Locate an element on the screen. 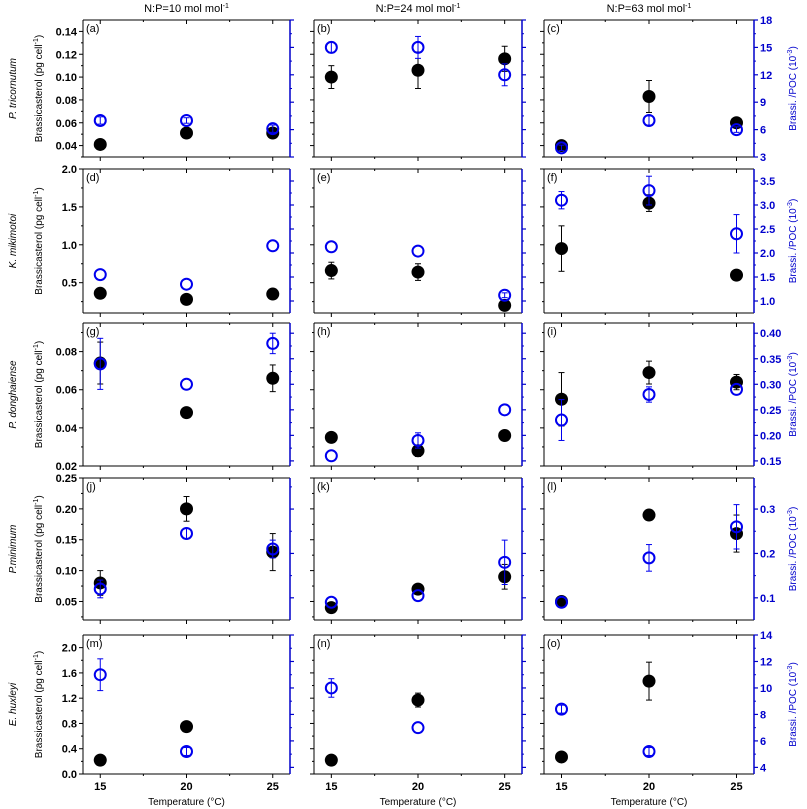  panel-label: (c) is located at coordinates (553, 29).